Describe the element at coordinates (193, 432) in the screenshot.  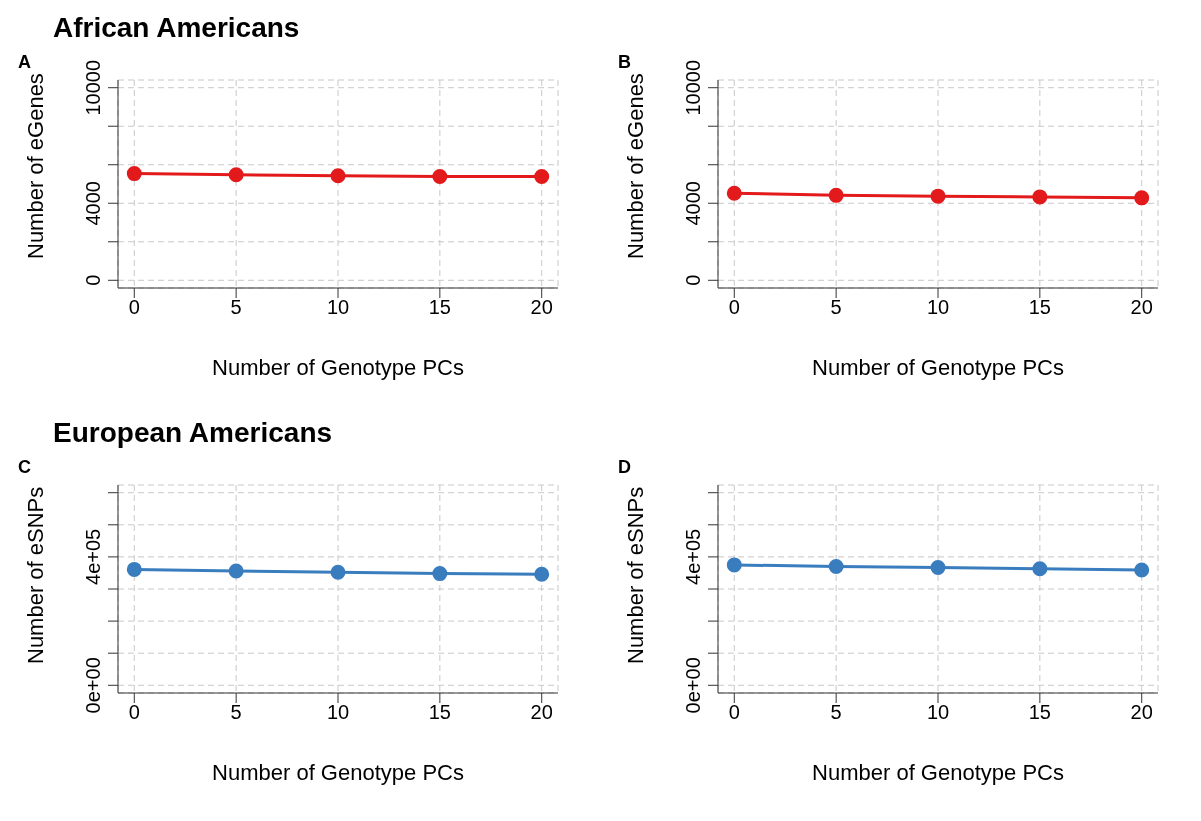
I see `chart-title: European Americans` at that location.